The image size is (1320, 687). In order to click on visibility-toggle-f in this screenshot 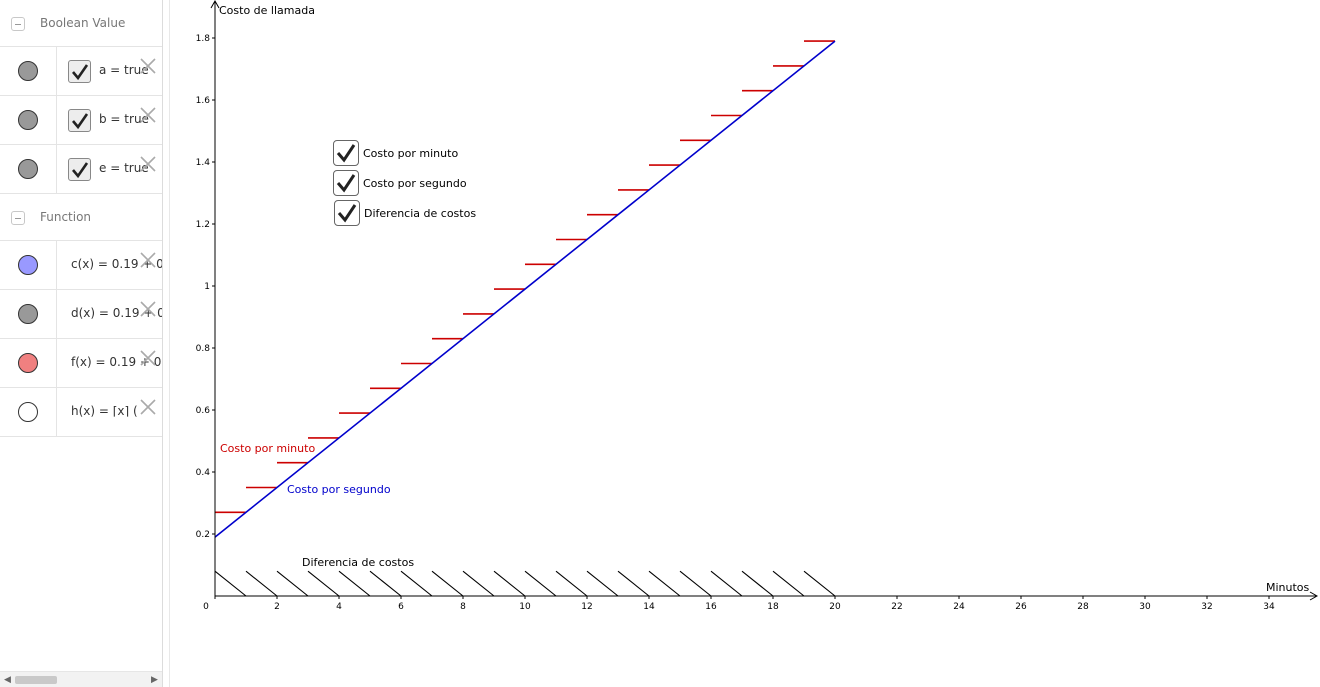, I will do `click(28, 363)`.